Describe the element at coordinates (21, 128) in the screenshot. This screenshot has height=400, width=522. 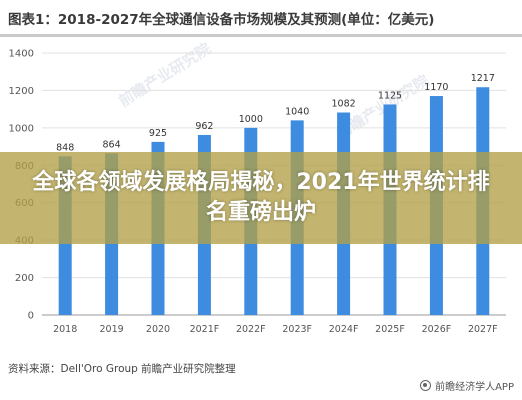
I see `y-tick-label: 1000` at that location.